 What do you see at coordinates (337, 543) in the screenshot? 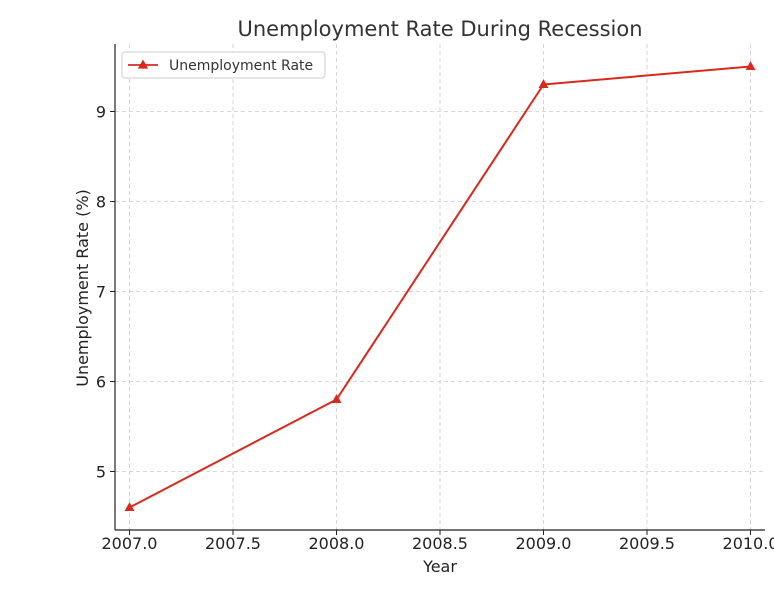
I see `x-tick-label: 2008.0` at bounding box center [337, 543].